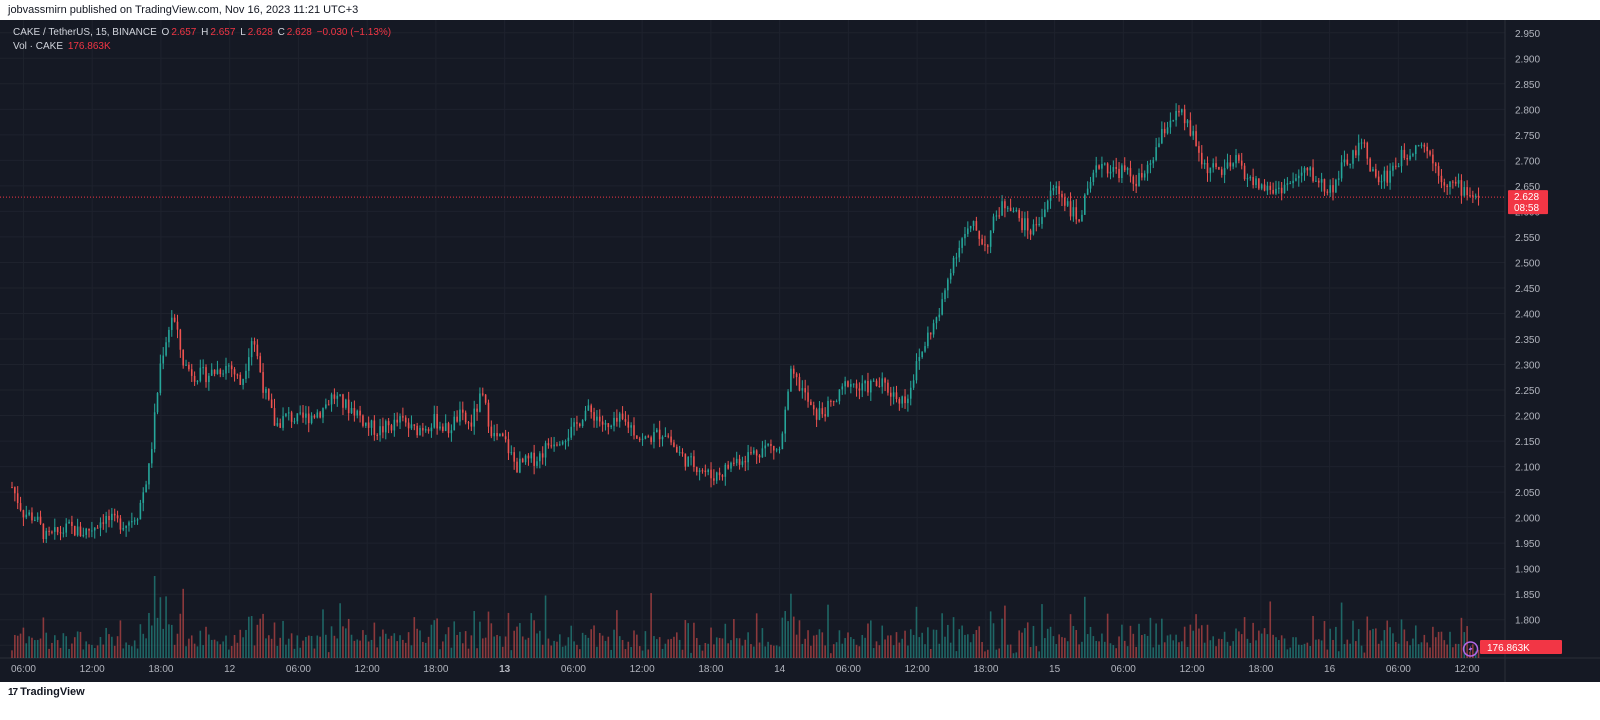 The width and height of the screenshot is (1600, 720). Describe the element at coordinates (85, 32) in the screenshot. I see `symbol-label: CAKE / TetherUS, 15, BINANCE` at that location.